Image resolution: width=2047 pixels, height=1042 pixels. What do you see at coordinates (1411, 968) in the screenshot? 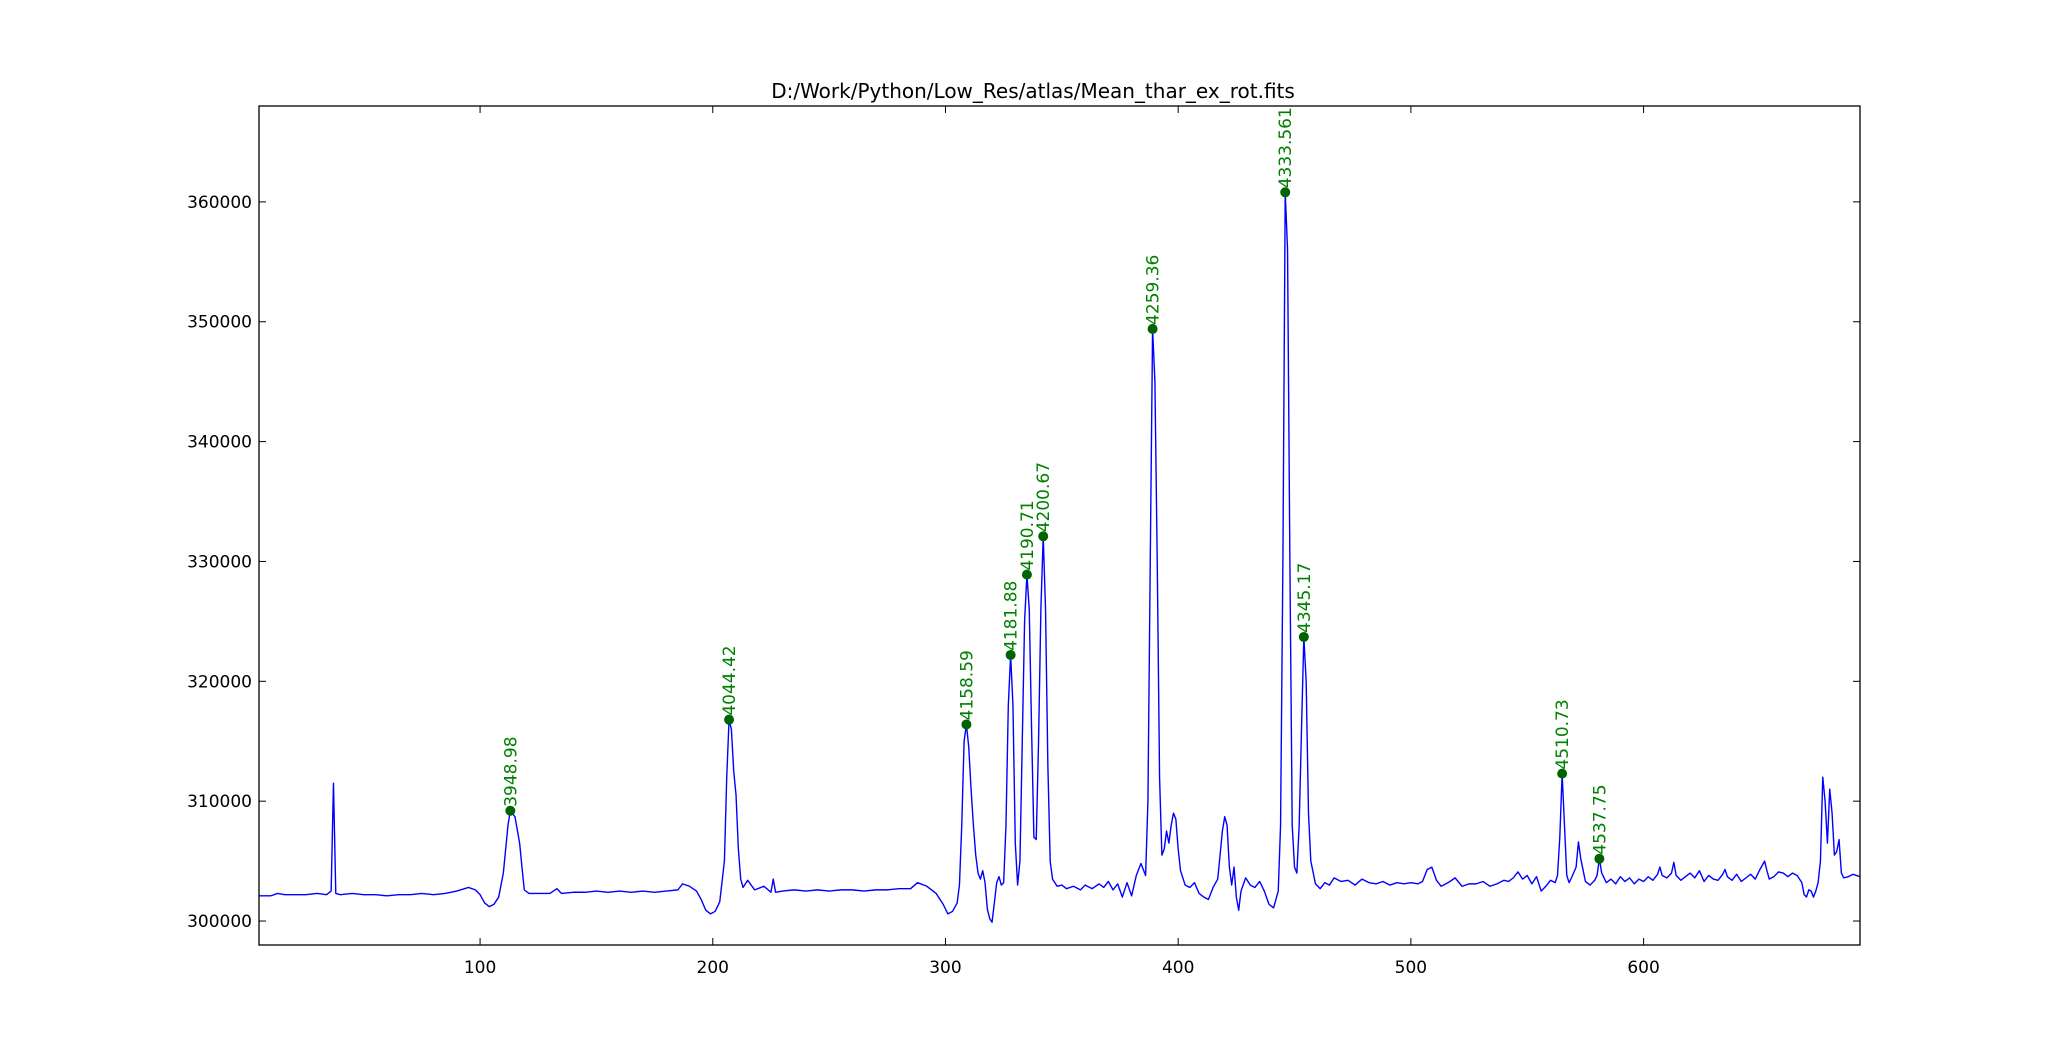
I see `x-tick-label: 500` at bounding box center [1411, 968].